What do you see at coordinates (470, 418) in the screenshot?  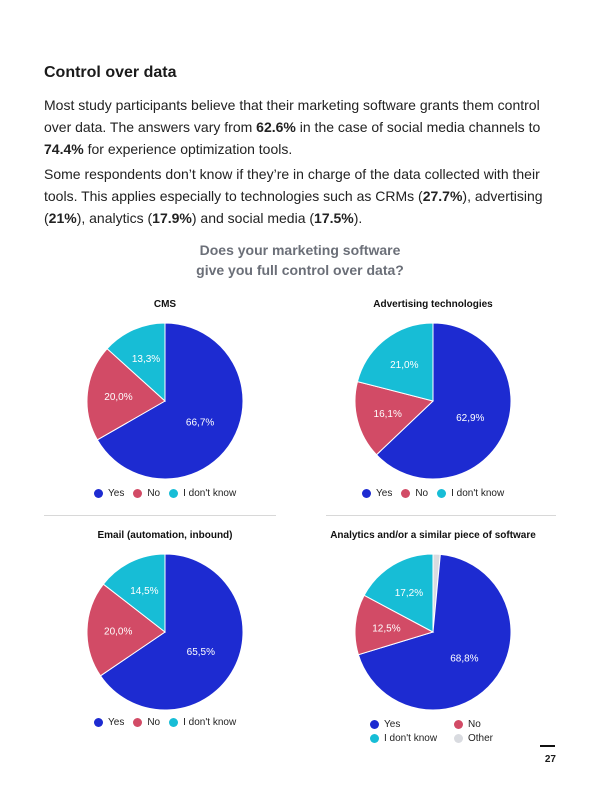 I see `slice-data-label: 62,9%` at bounding box center [470, 418].